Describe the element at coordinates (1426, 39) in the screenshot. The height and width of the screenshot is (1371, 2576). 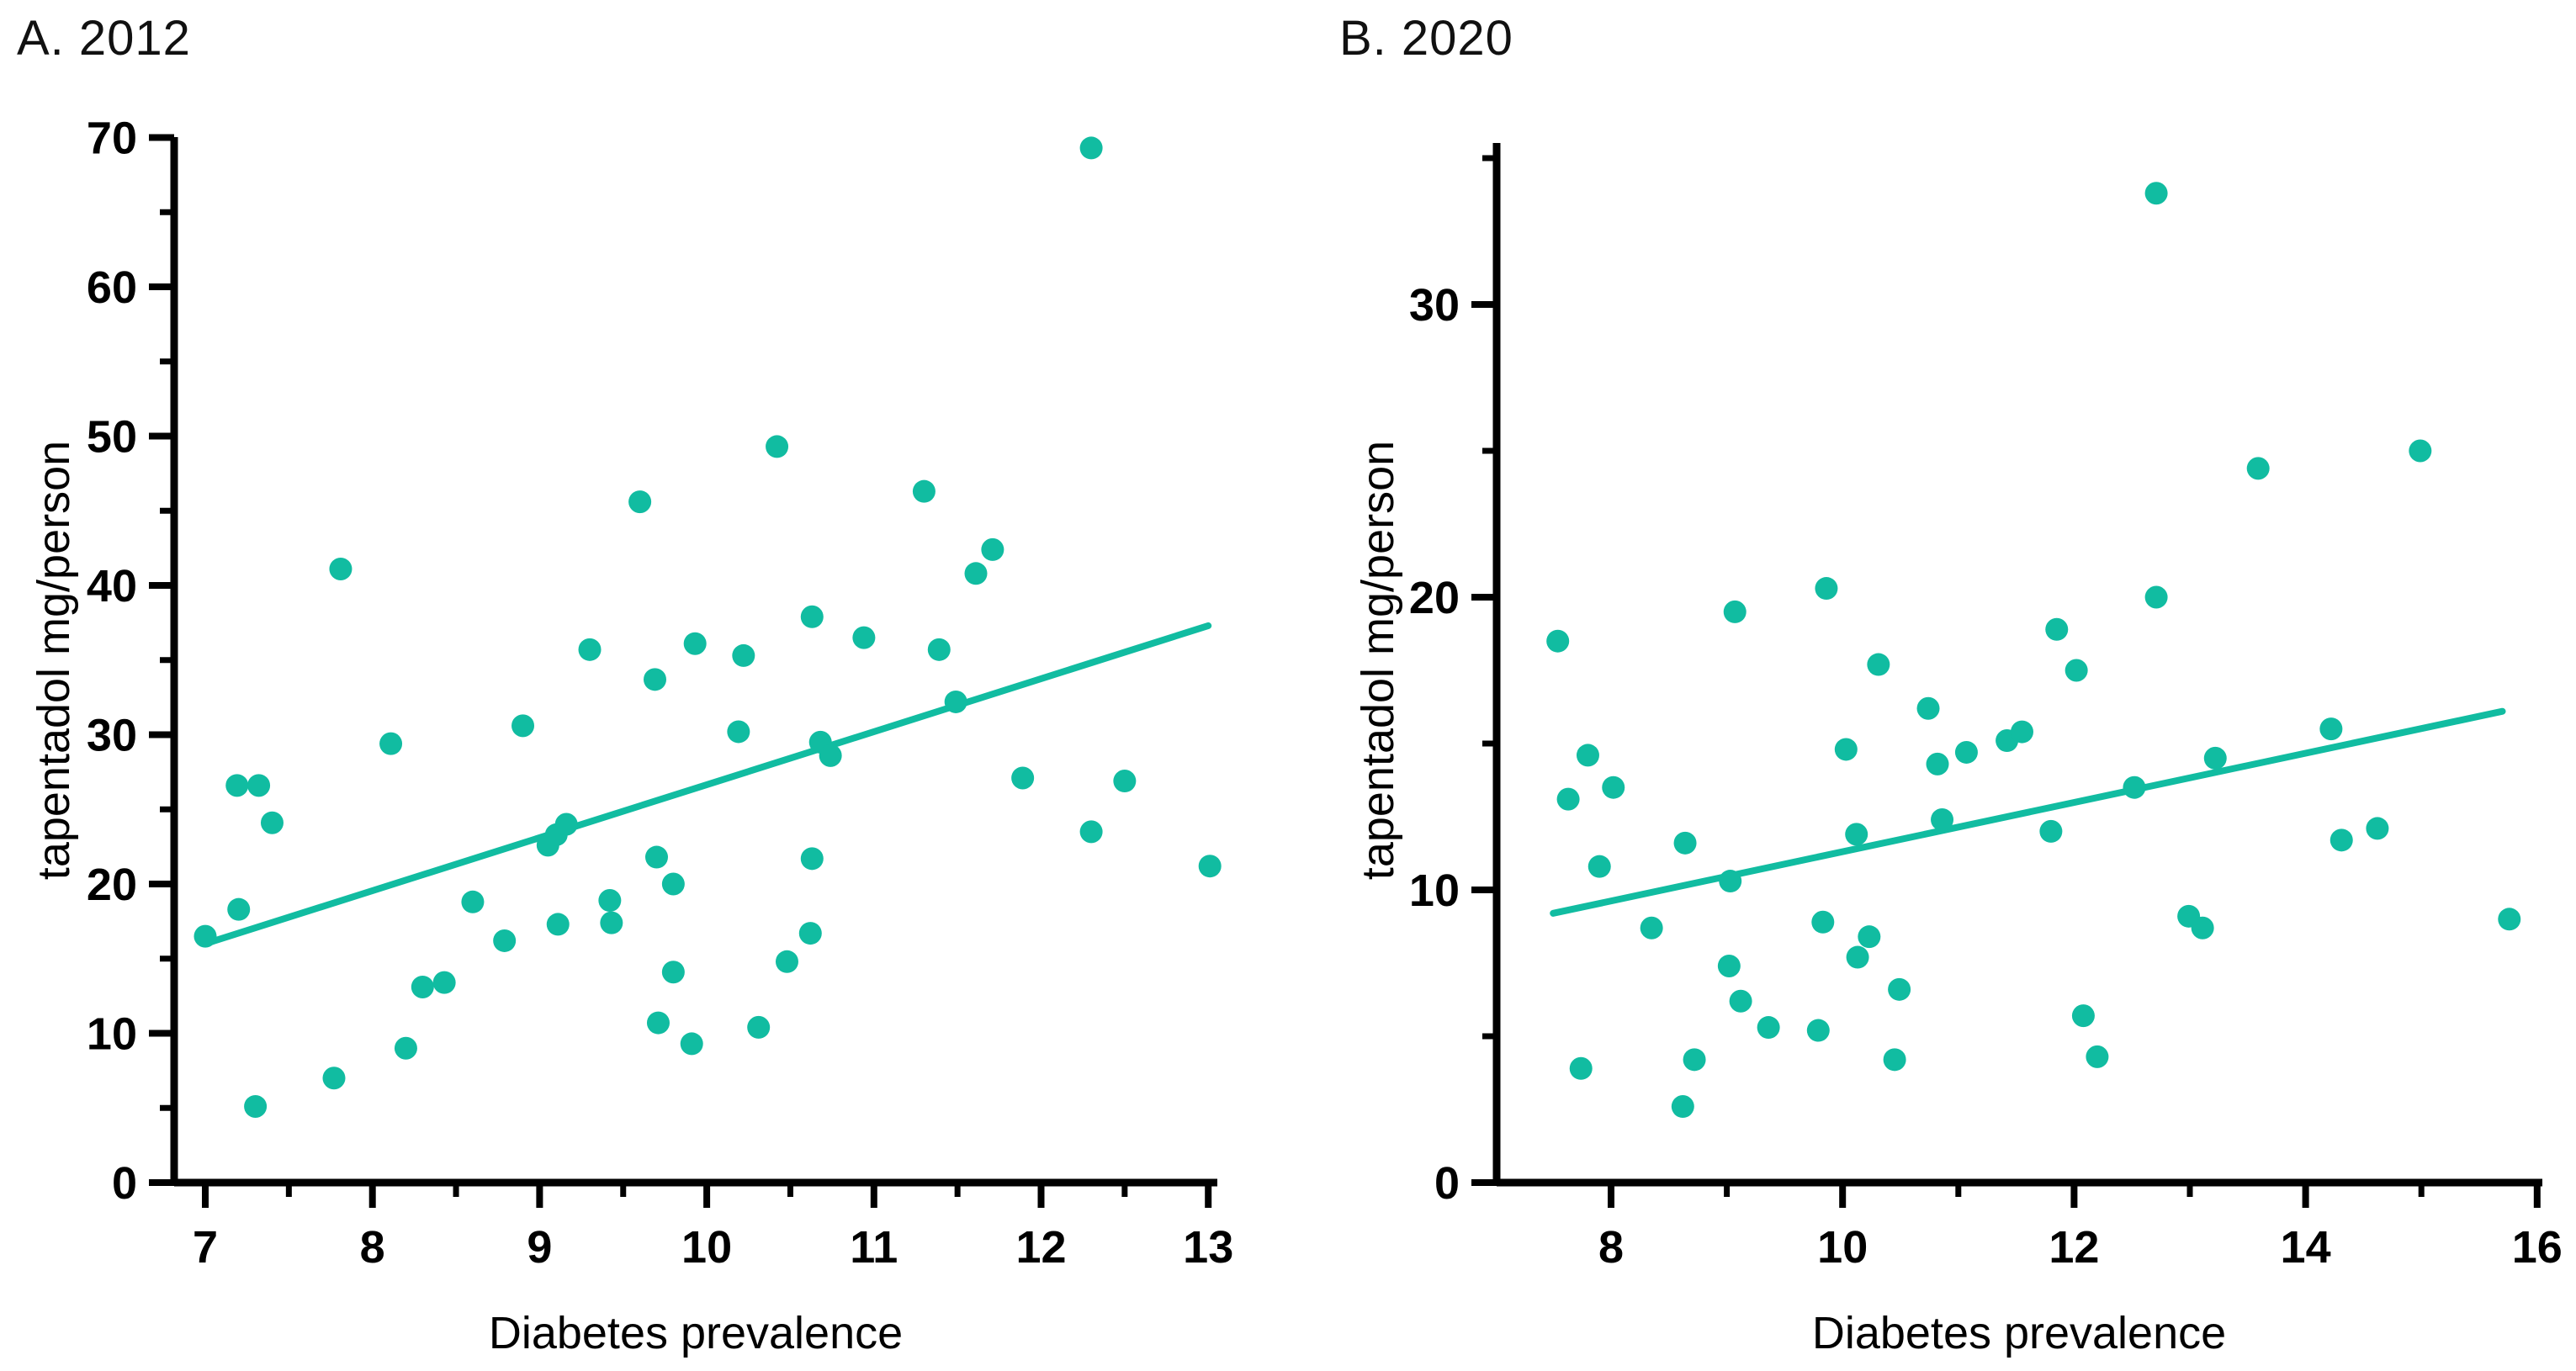
I see `panel-b-title: B. 2020` at that location.